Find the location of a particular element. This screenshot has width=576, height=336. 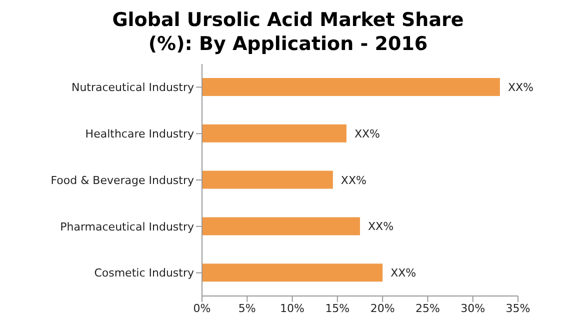

y-tick-label: Cosmetic Industry is located at coordinates (144, 273).